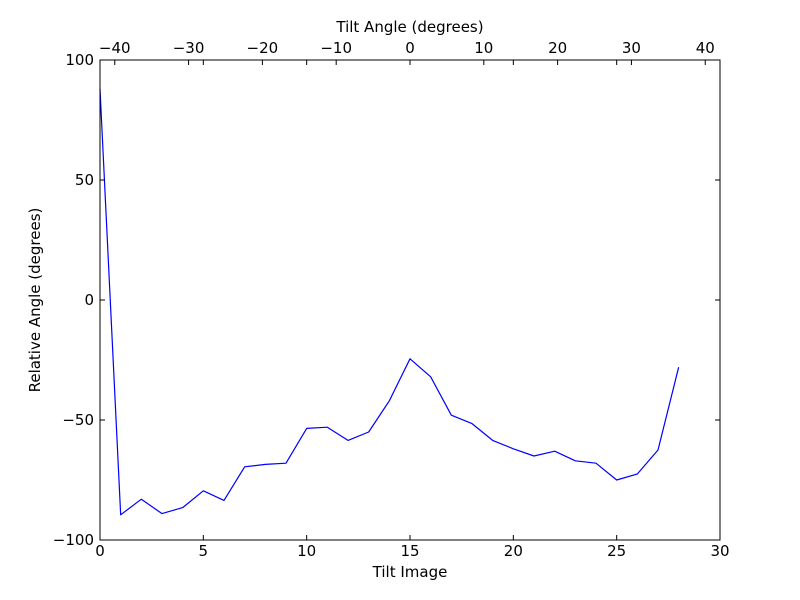  I want to click on y-tick-label: 50, so click(84, 180).